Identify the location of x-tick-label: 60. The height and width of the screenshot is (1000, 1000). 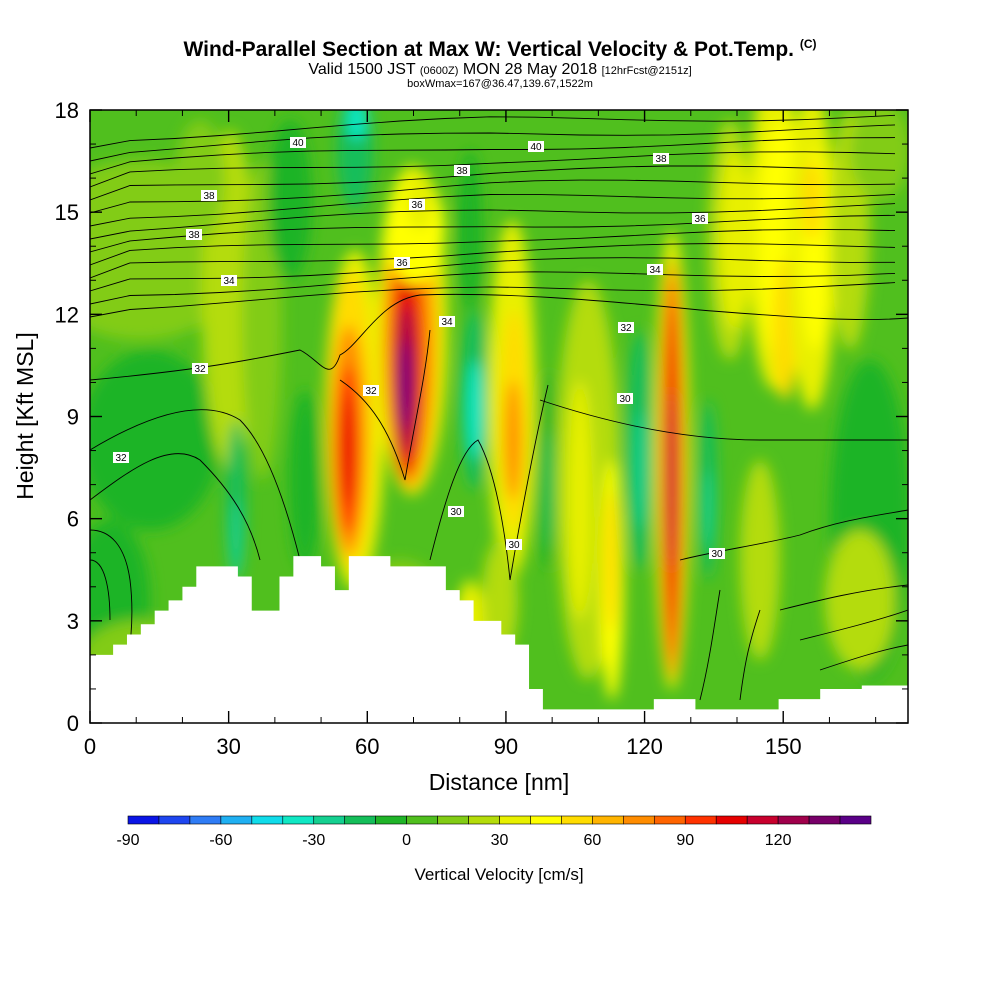
(367, 746).